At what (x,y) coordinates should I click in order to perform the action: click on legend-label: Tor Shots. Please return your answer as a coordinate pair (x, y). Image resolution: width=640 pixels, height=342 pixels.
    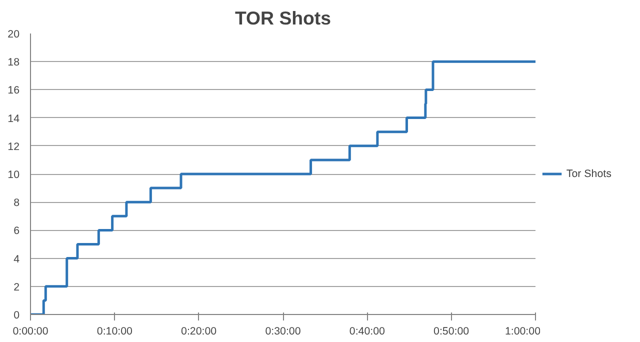
    Looking at the image, I should click on (589, 174).